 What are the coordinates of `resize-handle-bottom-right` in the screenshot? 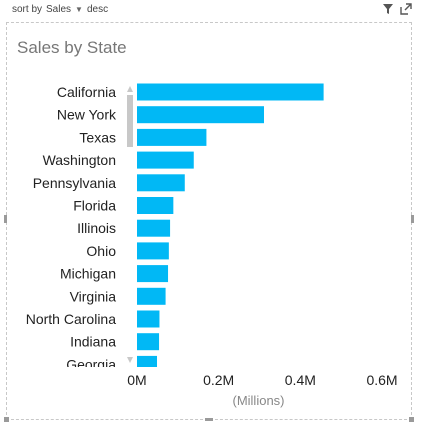 It's located at (411, 419).